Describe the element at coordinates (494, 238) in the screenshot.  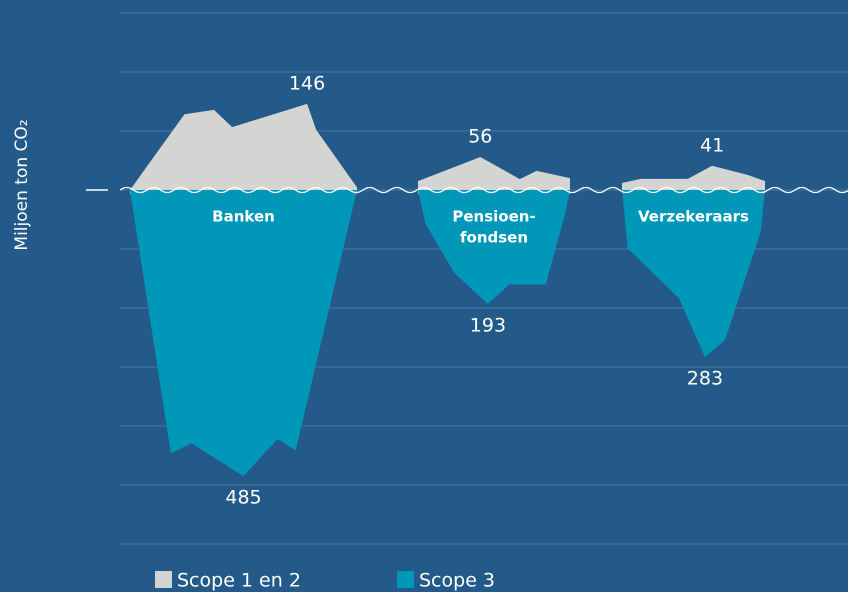
I see `category-label: fondsen` at that location.